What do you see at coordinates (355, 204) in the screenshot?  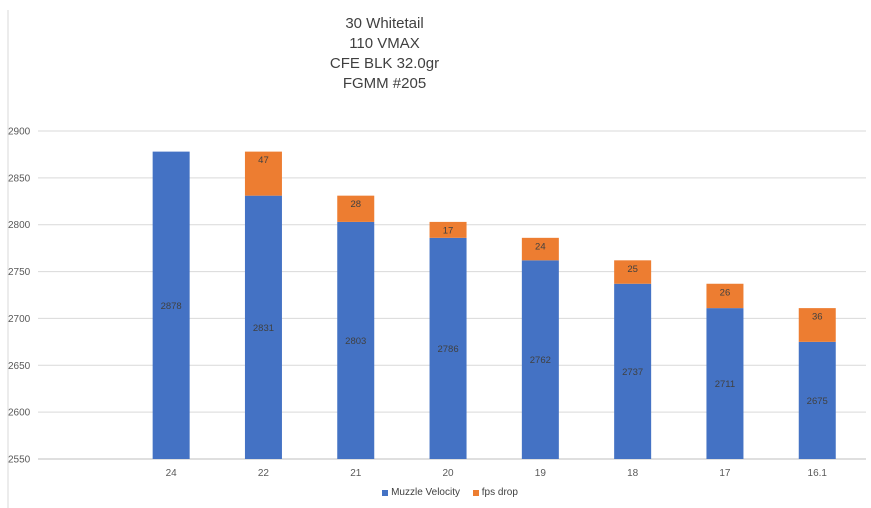 I see `data-label-fps-drop: 28` at bounding box center [355, 204].